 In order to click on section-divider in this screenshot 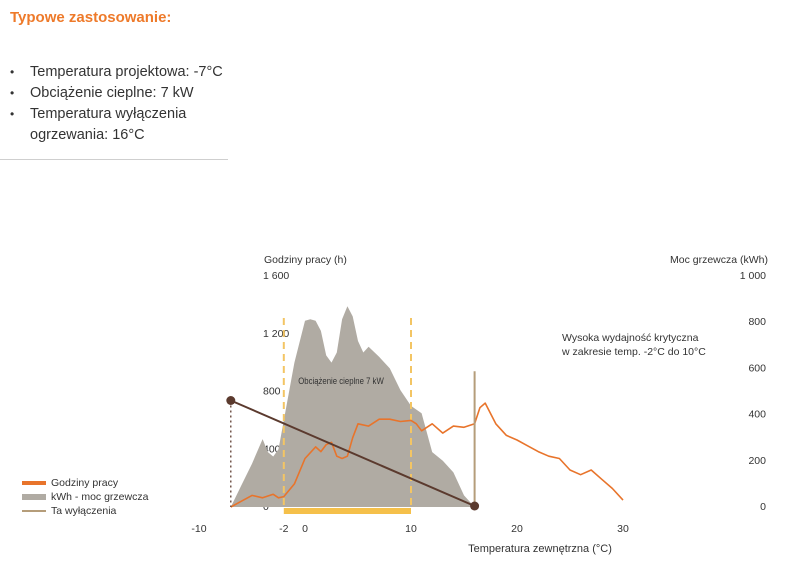, I will do `click(114, 159)`.